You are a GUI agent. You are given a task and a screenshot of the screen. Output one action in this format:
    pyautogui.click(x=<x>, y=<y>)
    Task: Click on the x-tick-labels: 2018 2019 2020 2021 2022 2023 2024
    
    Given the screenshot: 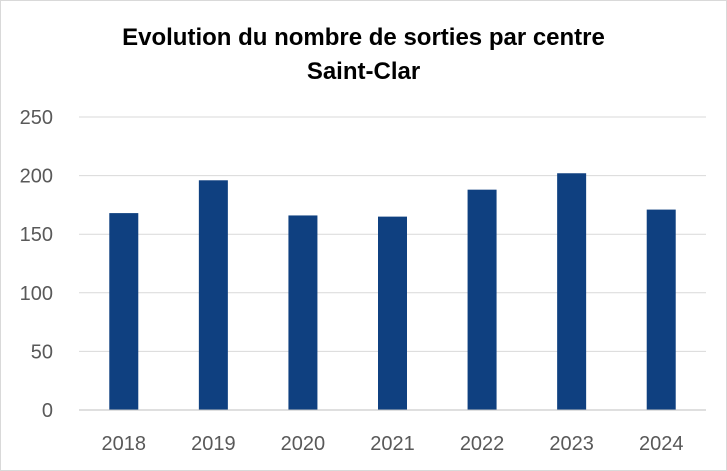 What is the action you would take?
    pyautogui.click(x=393, y=444)
    